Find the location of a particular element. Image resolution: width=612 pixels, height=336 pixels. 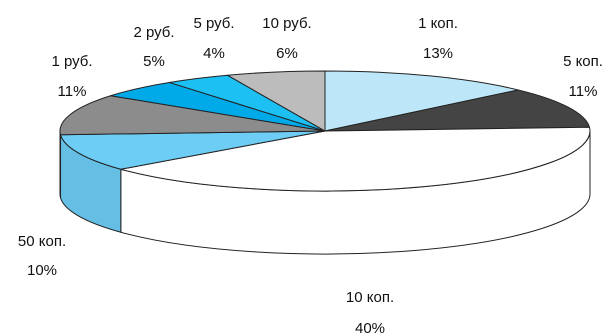

slice-6-percent: 4% is located at coordinates (214, 53).